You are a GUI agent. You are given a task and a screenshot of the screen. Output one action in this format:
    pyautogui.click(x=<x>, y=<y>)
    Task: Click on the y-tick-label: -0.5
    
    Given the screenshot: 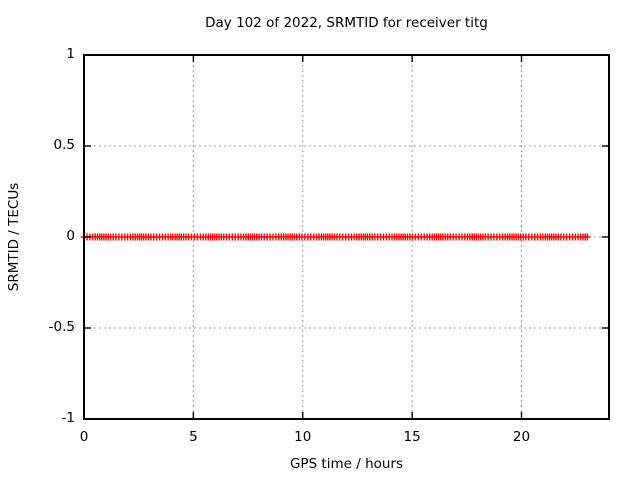 What is the action you would take?
    pyautogui.click(x=61, y=327)
    